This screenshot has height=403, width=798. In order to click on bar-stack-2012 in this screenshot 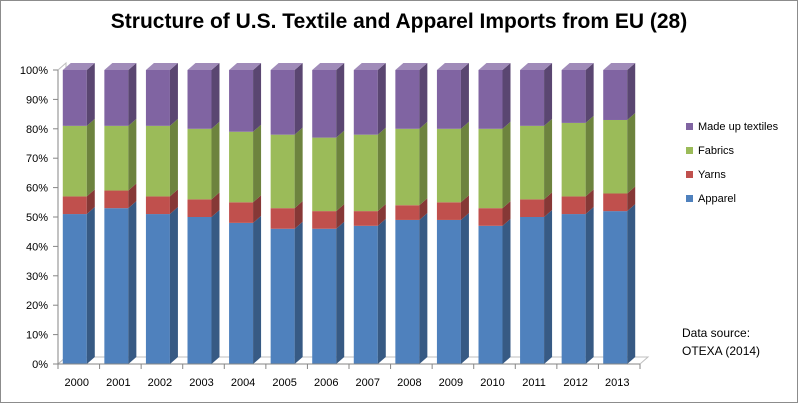, I will do `click(577, 213)`.